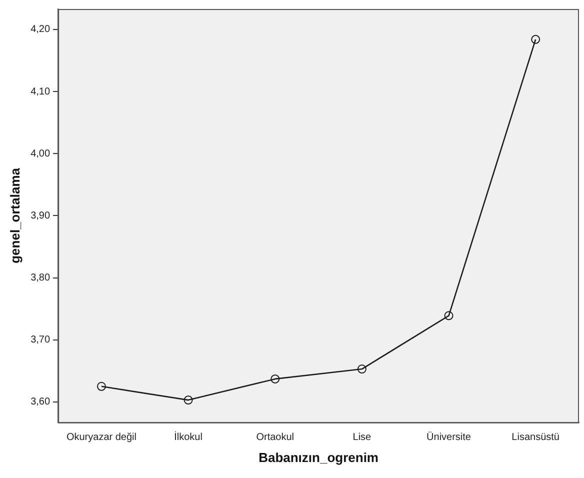 The width and height of the screenshot is (584, 478). I want to click on x-tick-label: Lise, so click(362, 438).